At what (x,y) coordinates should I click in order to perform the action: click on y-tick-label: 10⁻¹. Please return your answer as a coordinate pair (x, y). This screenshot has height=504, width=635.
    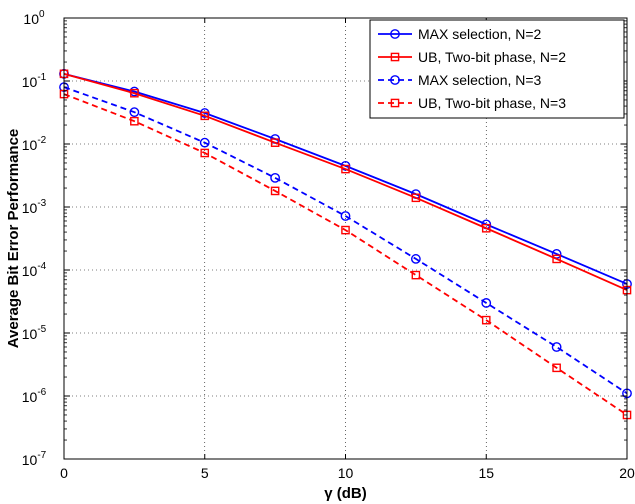
    Looking at the image, I should click on (34, 81).